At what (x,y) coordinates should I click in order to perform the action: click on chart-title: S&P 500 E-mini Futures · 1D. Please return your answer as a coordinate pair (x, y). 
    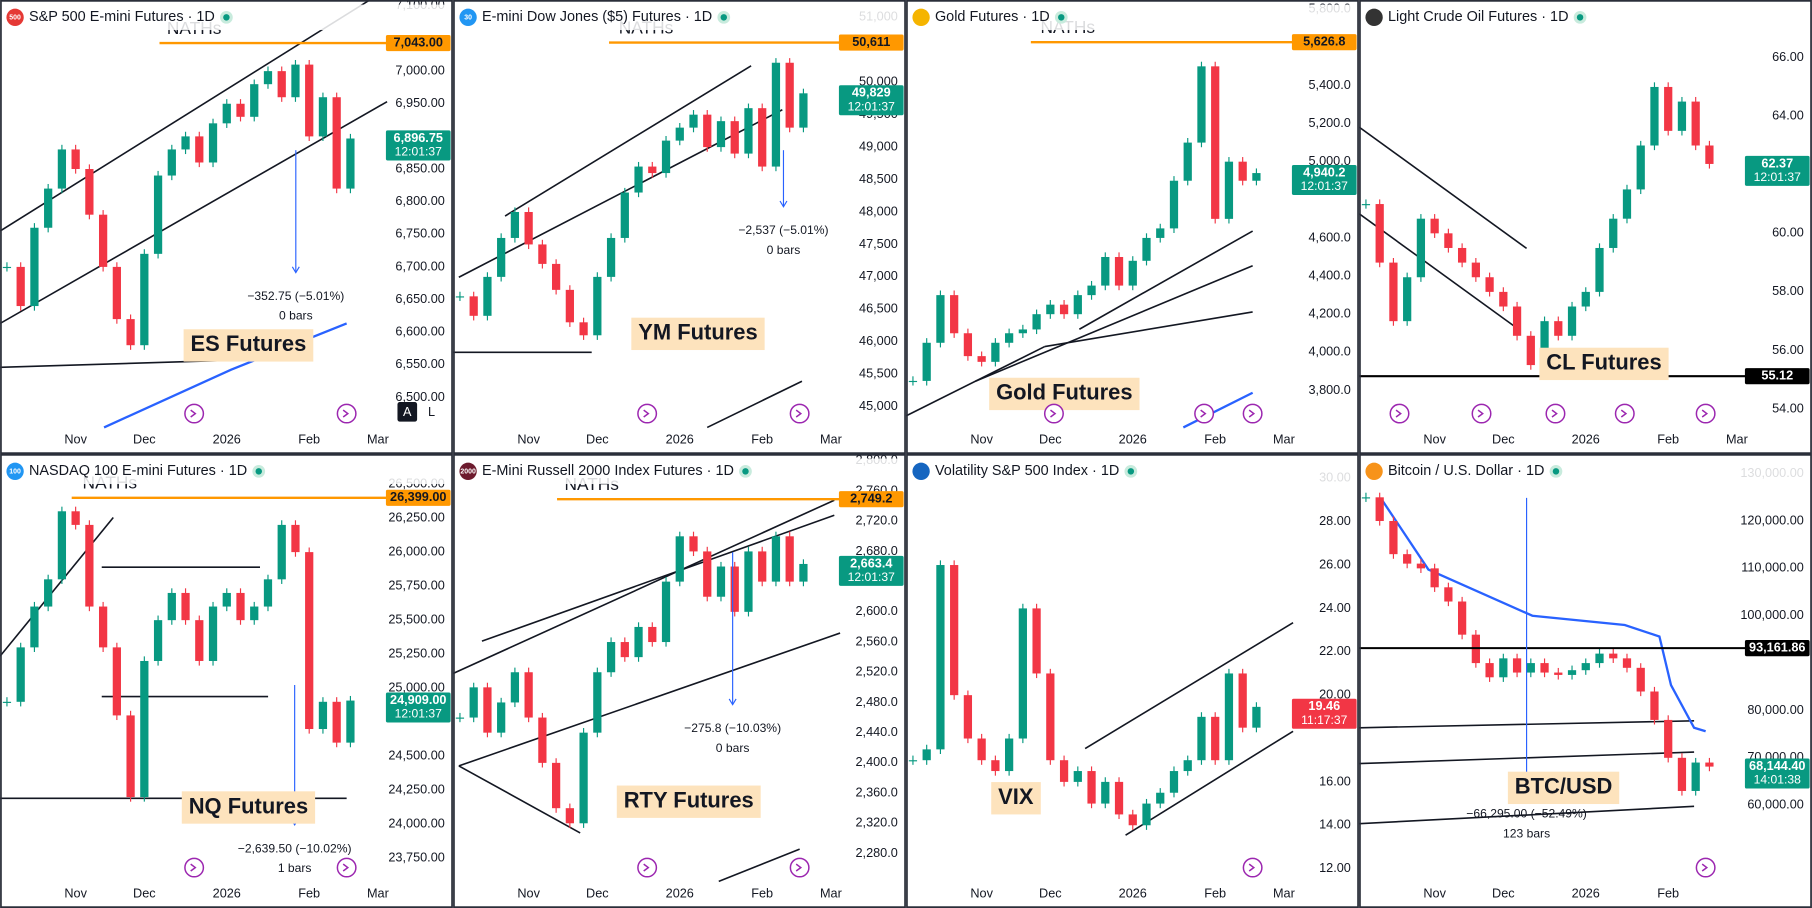
    Looking at the image, I should click on (122, 17).